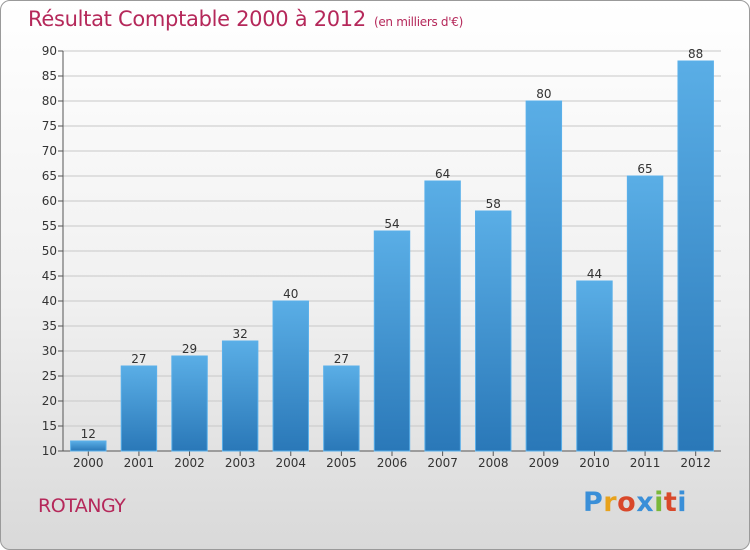 The image size is (750, 550). I want to click on data-label-2000: 12, so click(88, 434).